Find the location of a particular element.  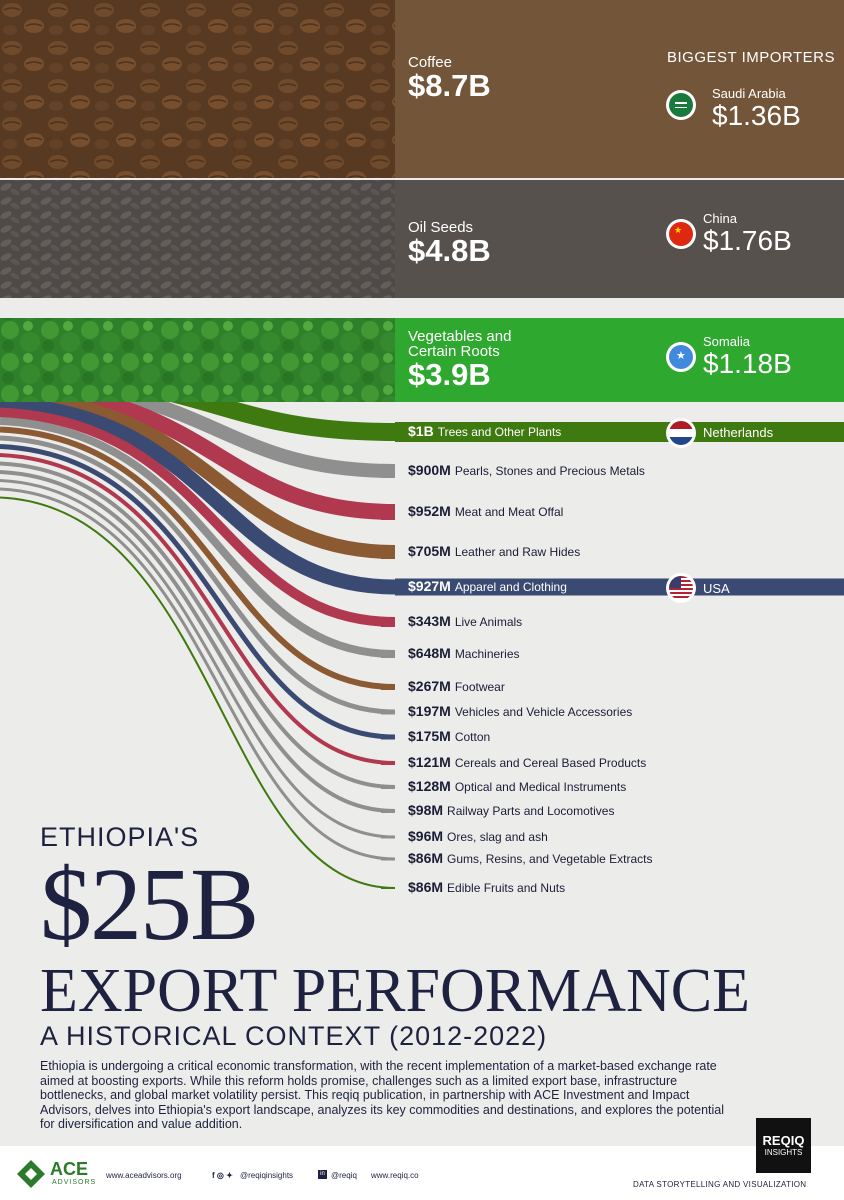

coffee-photo-tint is located at coordinates (197, 89).